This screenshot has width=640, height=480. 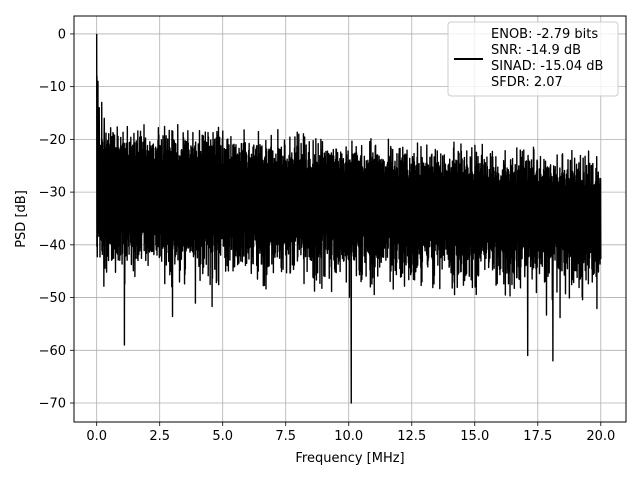 I want to click on y-tick-label: −50, so click(x=52, y=298).